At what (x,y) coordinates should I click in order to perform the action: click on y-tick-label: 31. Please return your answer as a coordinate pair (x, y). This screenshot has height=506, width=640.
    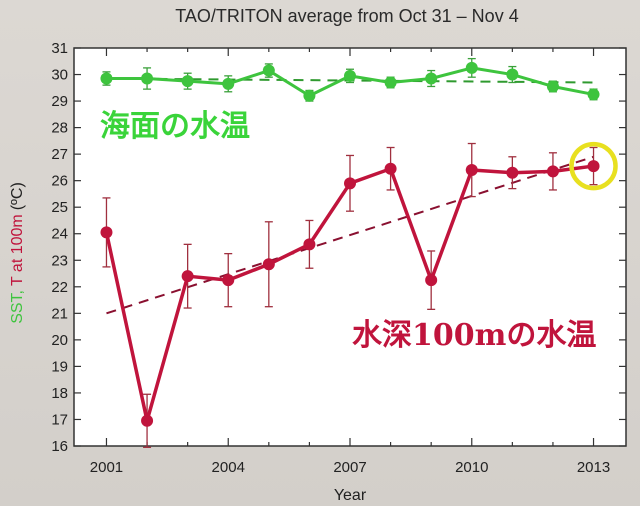
    Looking at the image, I should click on (59, 48).